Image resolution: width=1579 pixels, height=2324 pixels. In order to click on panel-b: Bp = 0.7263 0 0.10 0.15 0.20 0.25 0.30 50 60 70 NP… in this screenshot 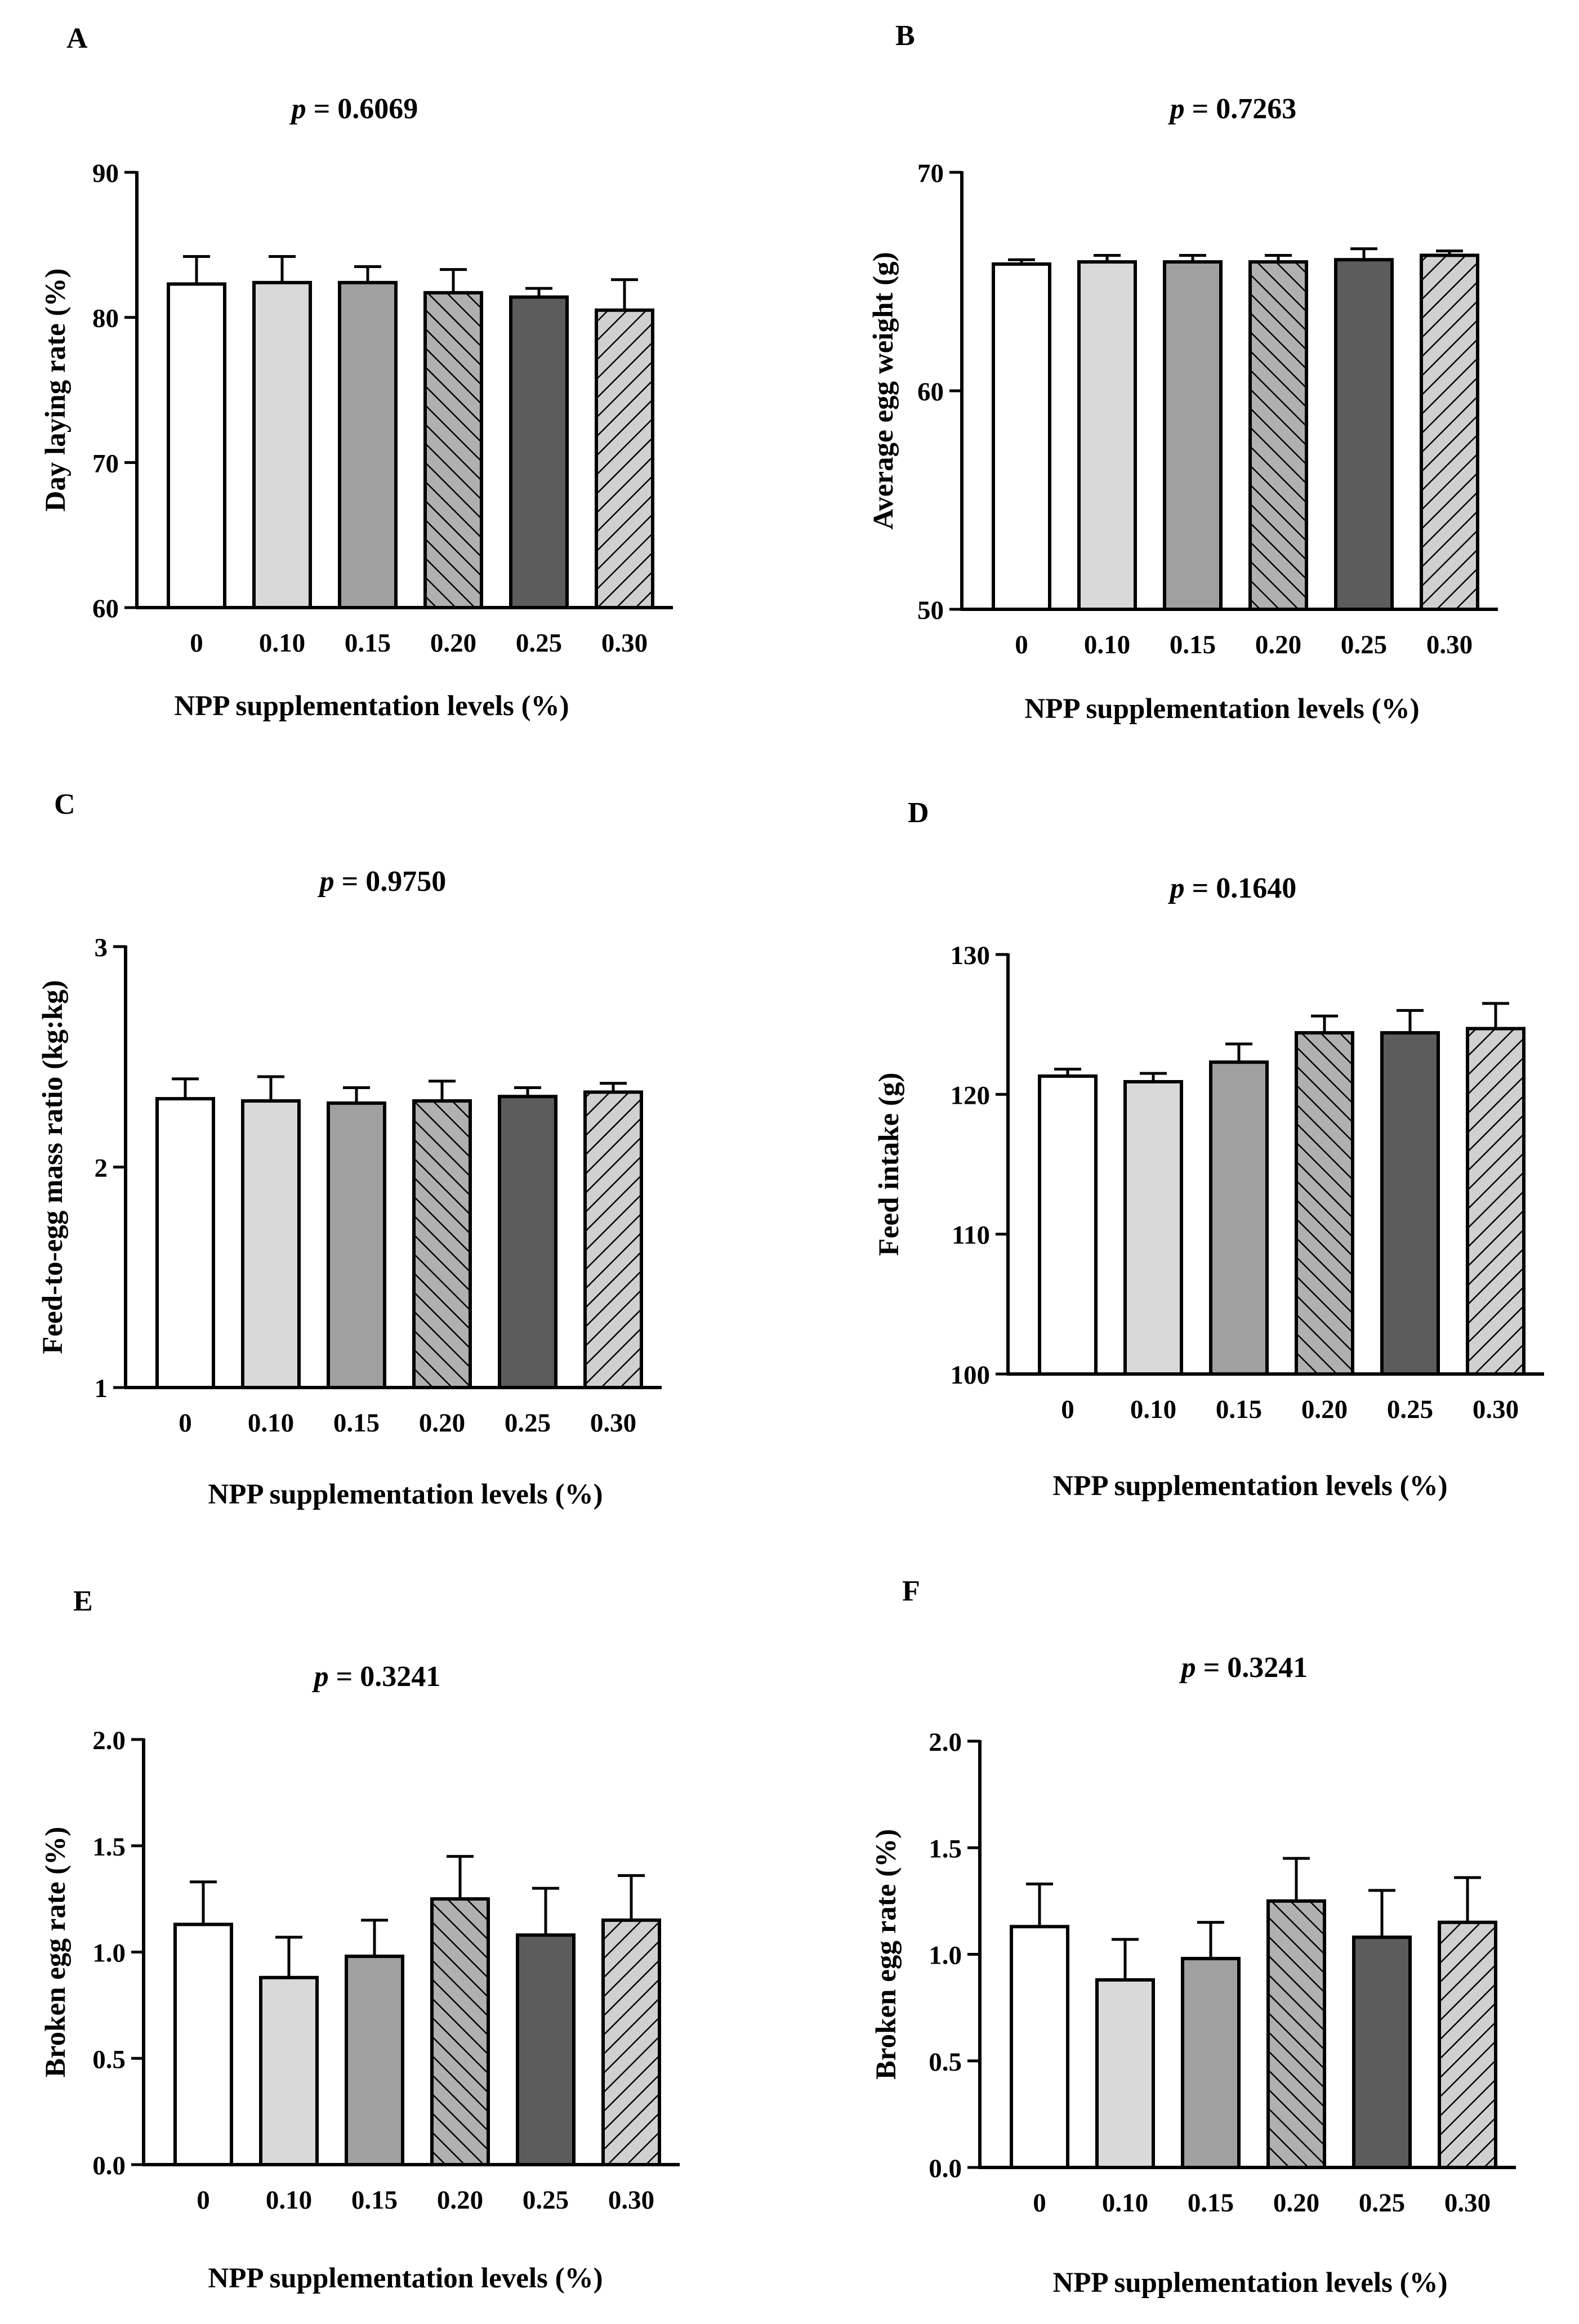, I will do `click(1183, 372)`.